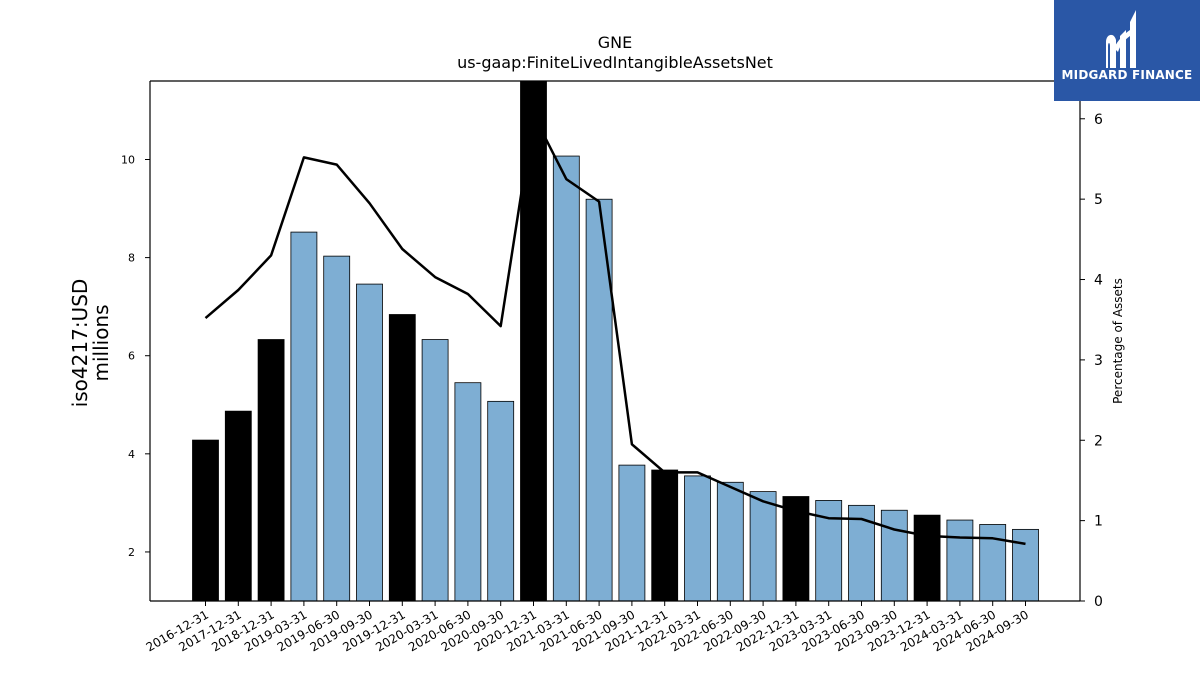  I want to click on y-tick-label-right: 6, so click(1098, 120).